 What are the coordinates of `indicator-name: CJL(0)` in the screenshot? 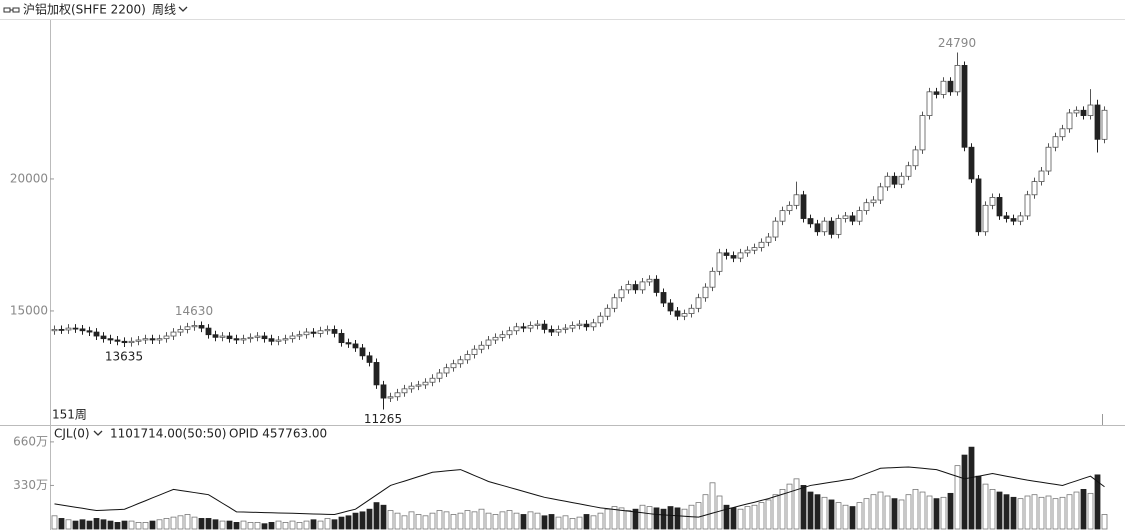 It's located at (72, 434).